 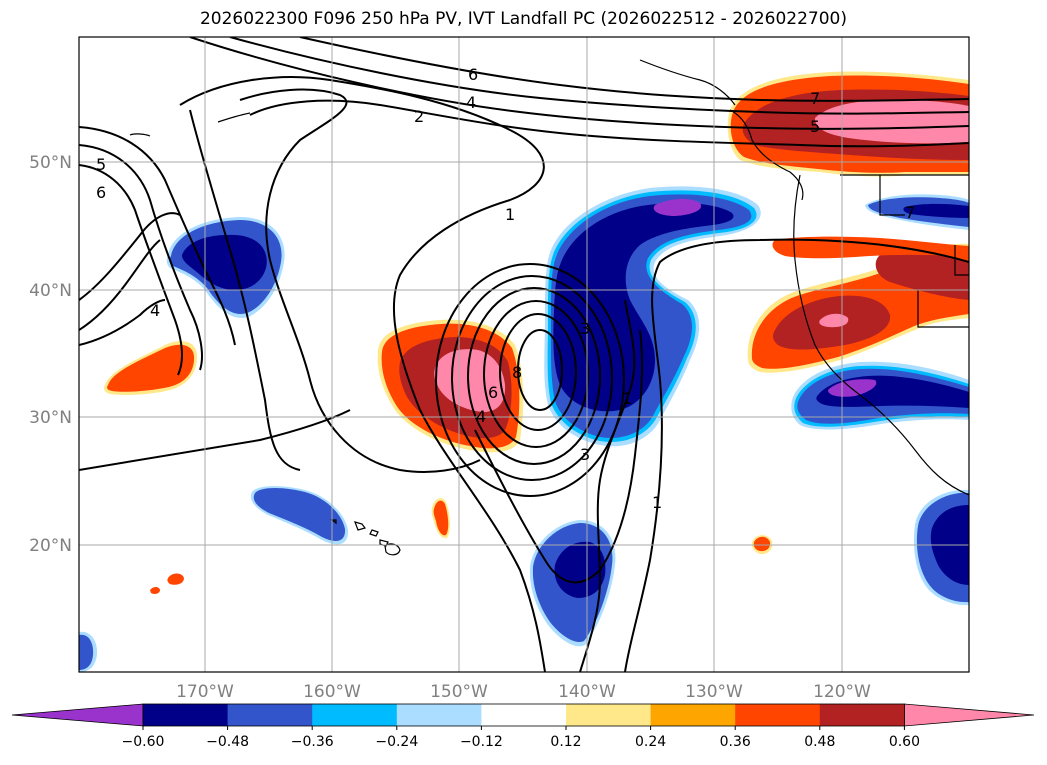 What do you see at coordinates (735, 742) in the screenshot?
I see `colorbar-tick-label: 0.36` at bounding box center [735, 742].